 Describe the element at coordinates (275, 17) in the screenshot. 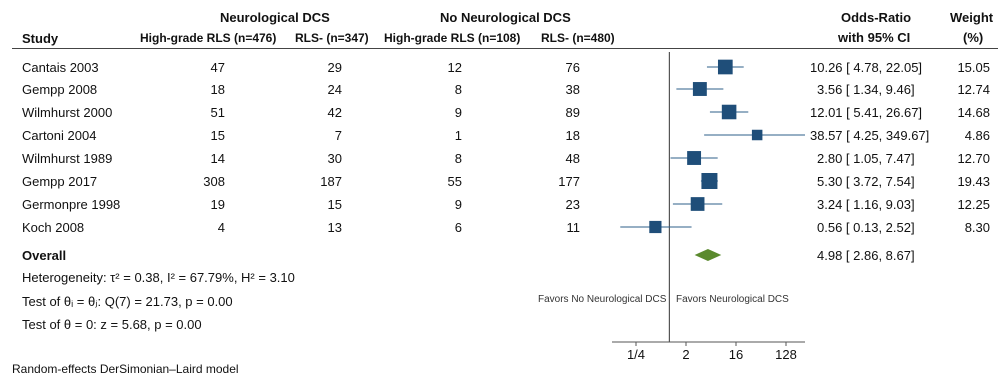

I see `group1-header: Neurological DCS` at that location.